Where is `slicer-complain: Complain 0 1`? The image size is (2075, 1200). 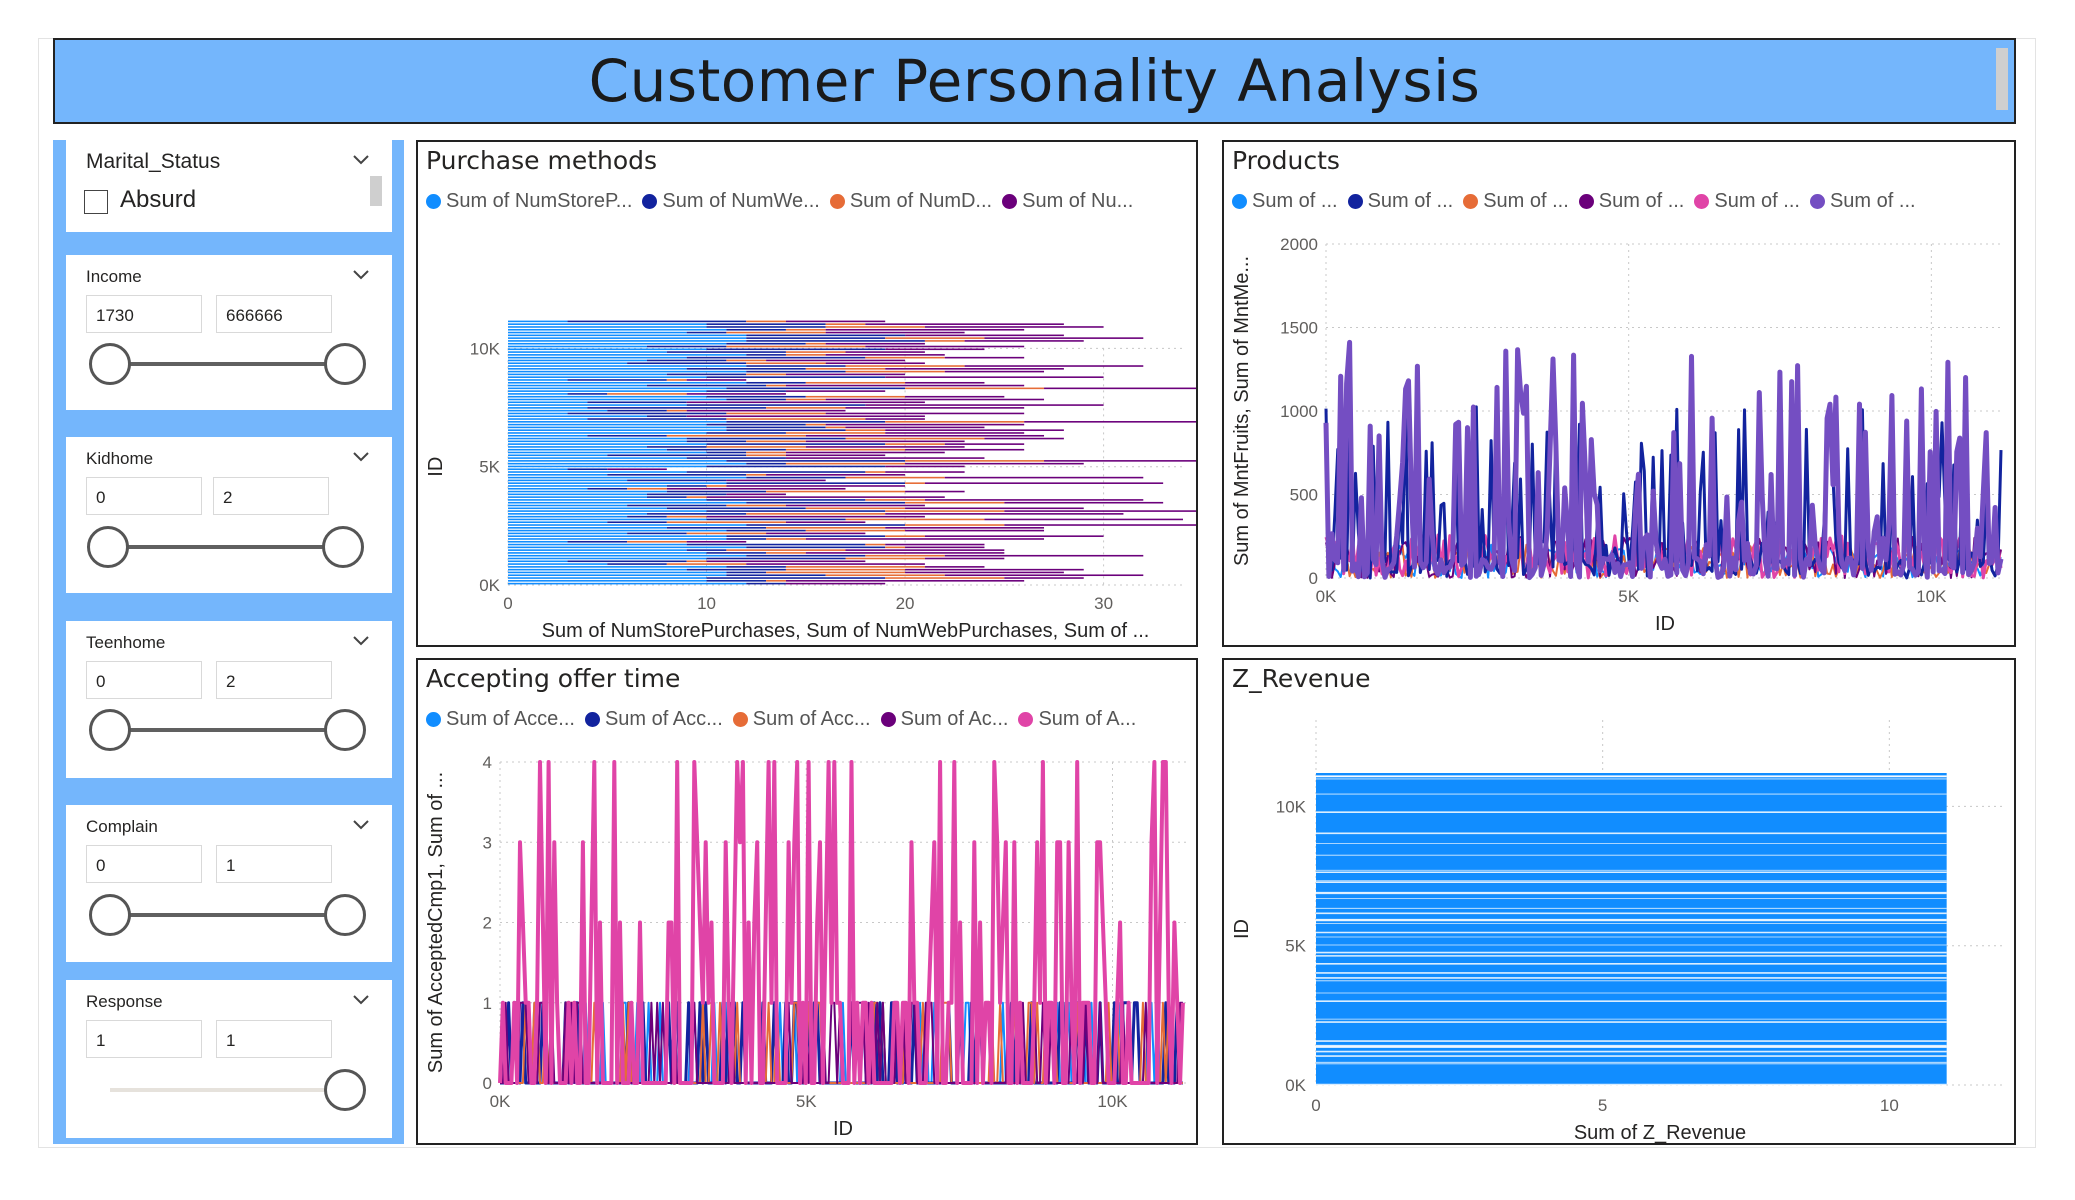
slicer-complain: Complain 0 1 is located at coordinates (229, 883).